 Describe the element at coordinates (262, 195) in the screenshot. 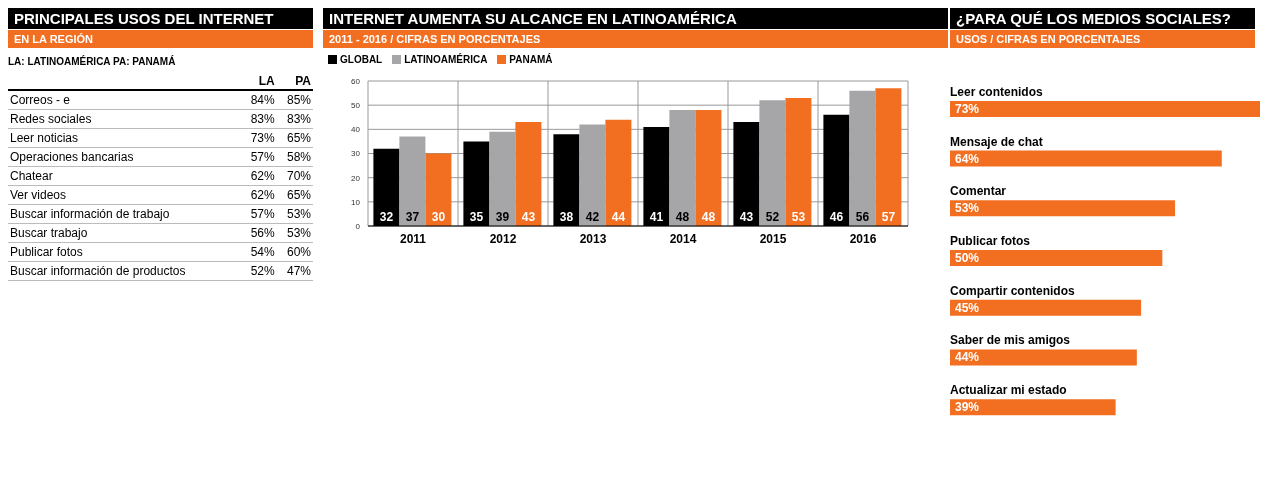

I see `data-label: 62%` at that location.